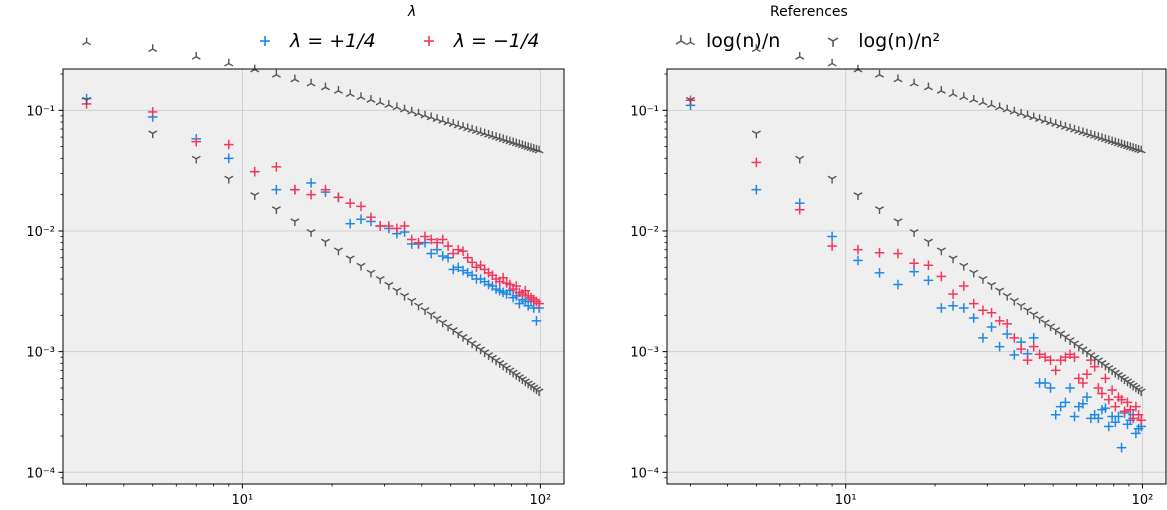  Describe the element at coordinates (644, 232) in the screenshot. I see `y-tick-label: 10⁻²` at that location.